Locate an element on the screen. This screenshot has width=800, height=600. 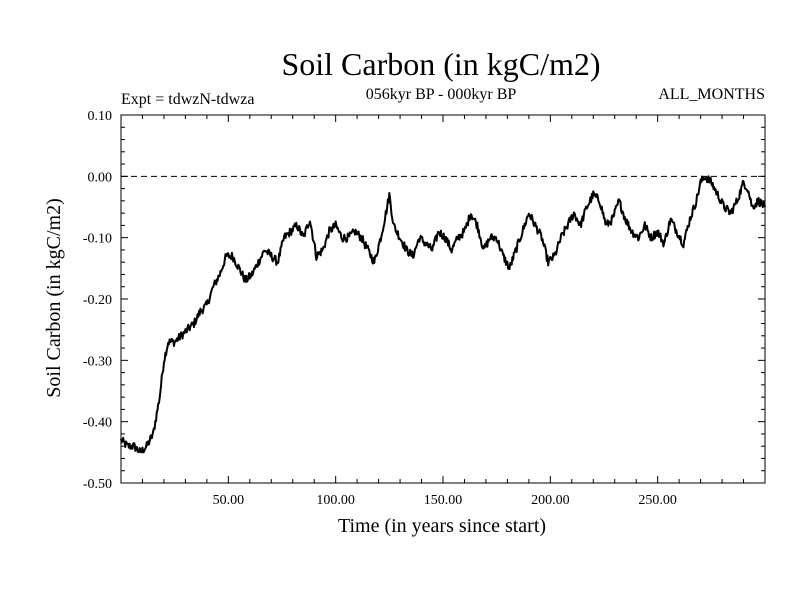
y-tick-label: -0.20 is located at coordinates (97, 300).